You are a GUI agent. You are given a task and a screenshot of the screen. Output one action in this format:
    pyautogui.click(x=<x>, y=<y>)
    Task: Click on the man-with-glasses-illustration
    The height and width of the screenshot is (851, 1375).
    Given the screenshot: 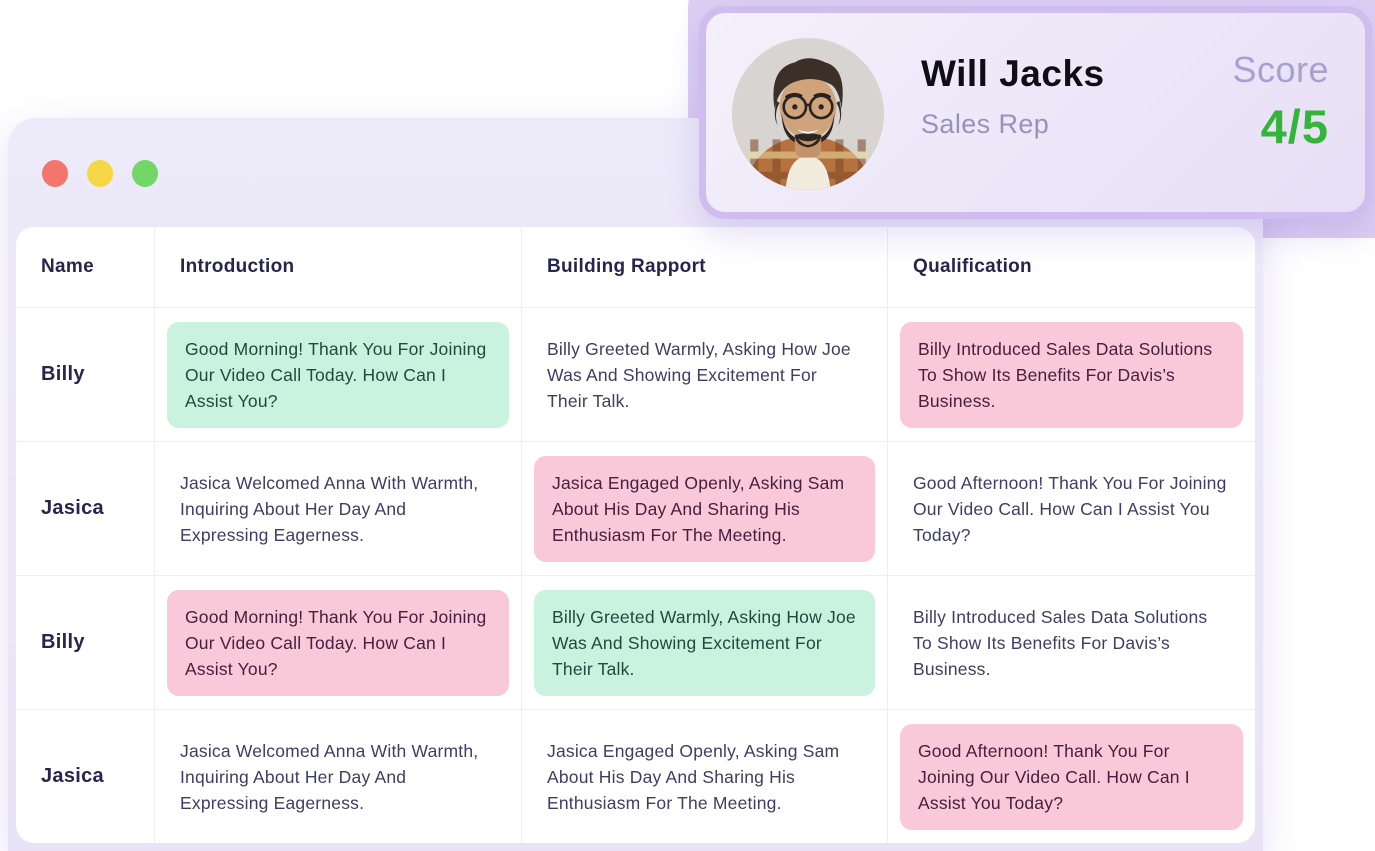 What is the action you would take?
    pyautogui.click(x=808, y=114)
    